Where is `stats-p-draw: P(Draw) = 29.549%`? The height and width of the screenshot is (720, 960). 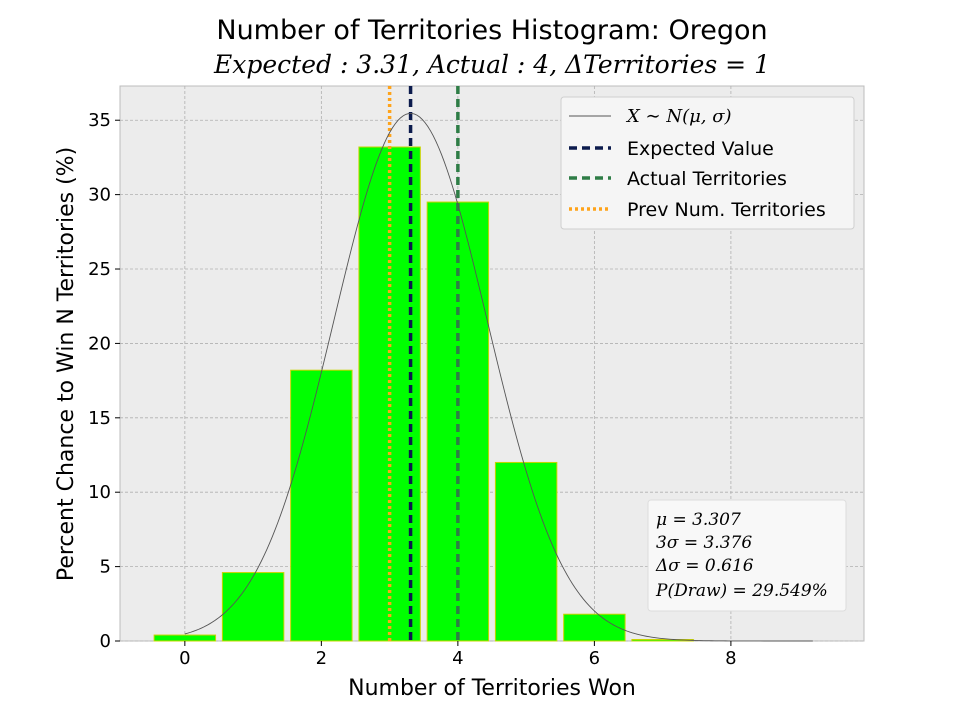 stats-p-draw: P(Draw) = 29.549% is located at coordinates (741, 591).